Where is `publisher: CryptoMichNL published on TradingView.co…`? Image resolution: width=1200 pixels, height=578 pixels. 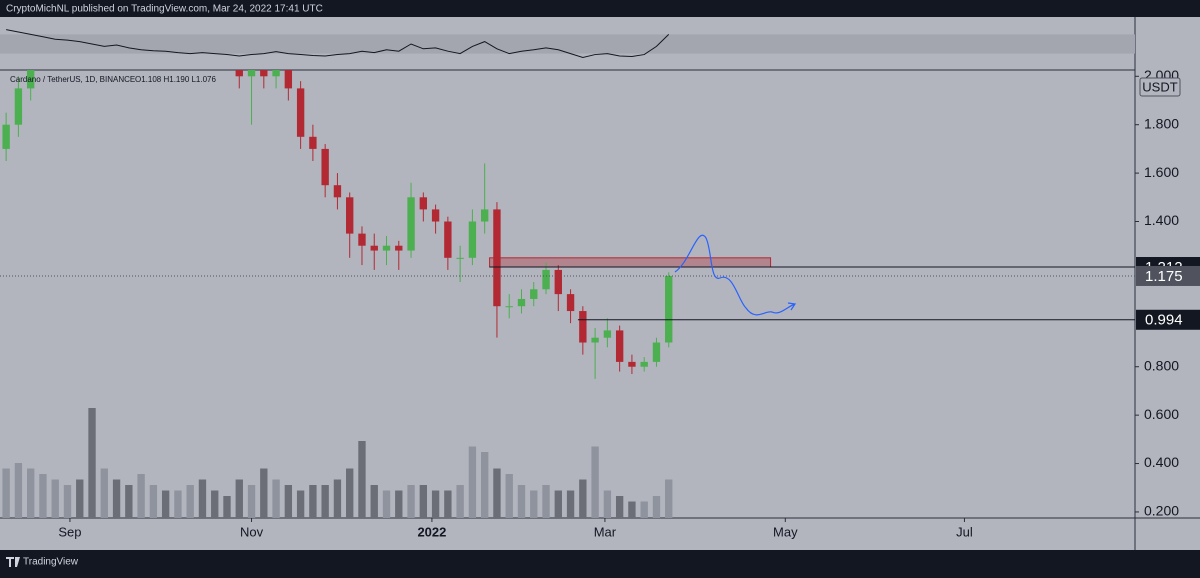
publisher: CryptoMichNL published on TradingView.co… is located at coordinates (164, 9).